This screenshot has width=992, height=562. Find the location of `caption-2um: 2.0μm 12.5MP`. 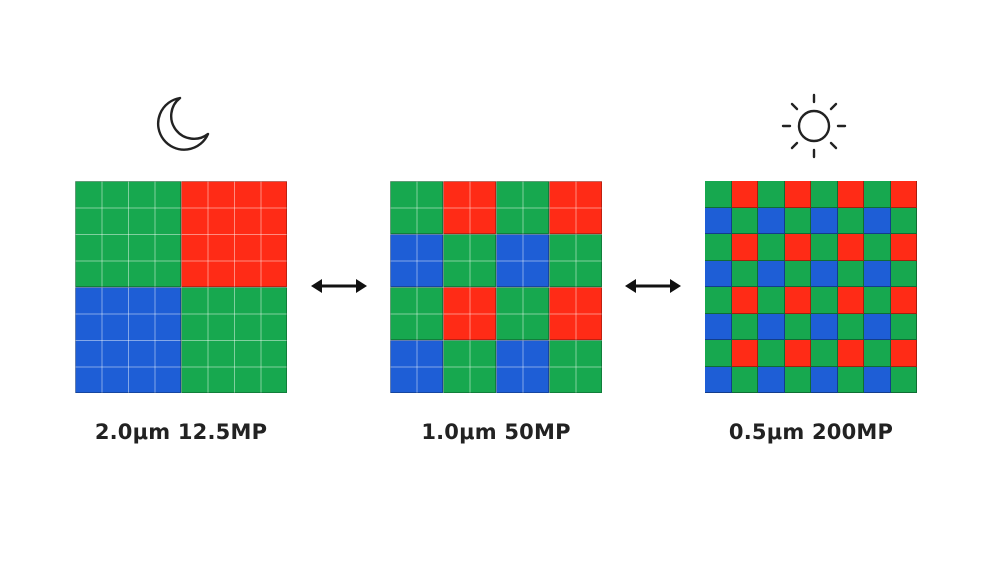

caption-2um: 2.0μm 12.5MP is located at coordinates (181, 432).